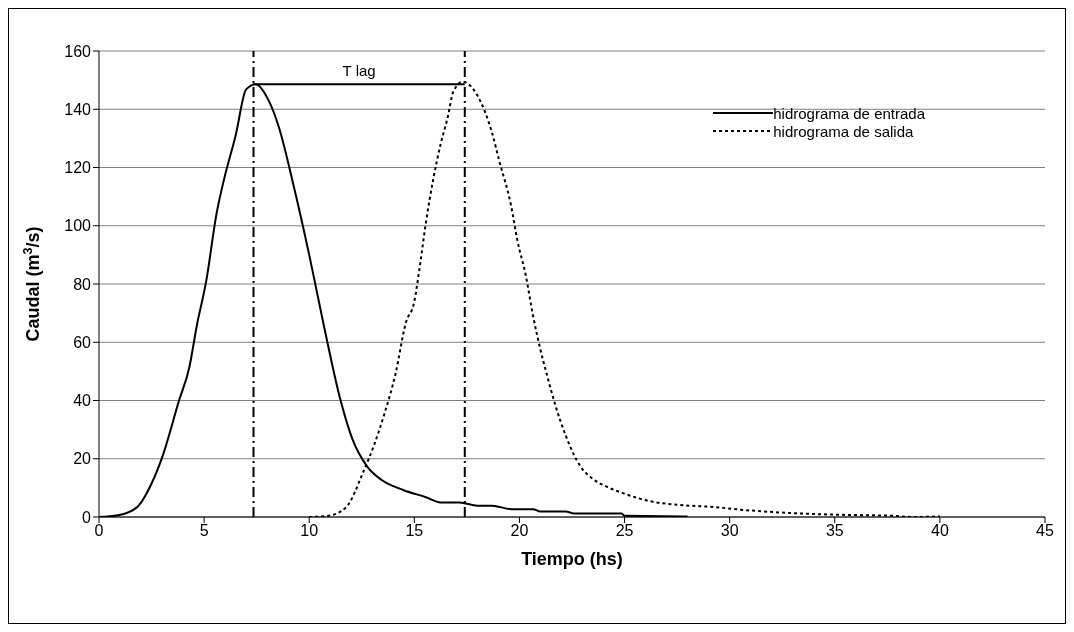  Describe the element at coordinates (624, 531) in the screenshot. I see `x-tick-label: 25` at that location.